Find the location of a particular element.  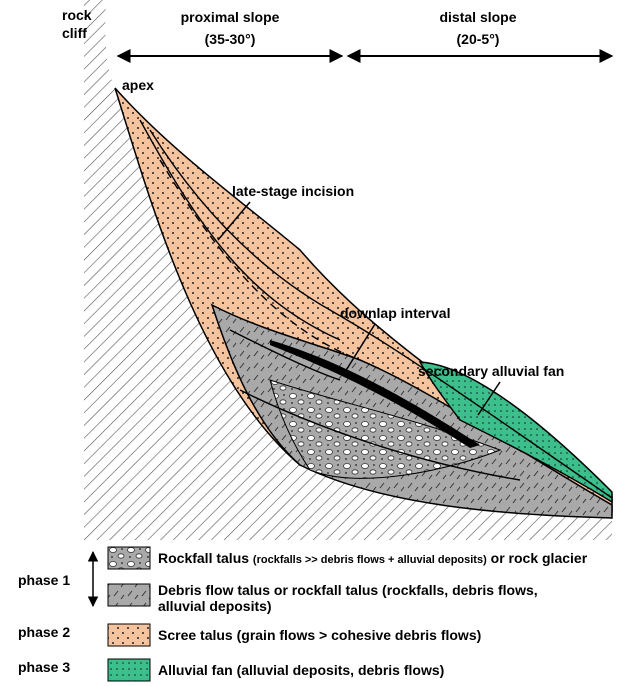

cliff-label: rock cliff is located at coordinates (77, 24).